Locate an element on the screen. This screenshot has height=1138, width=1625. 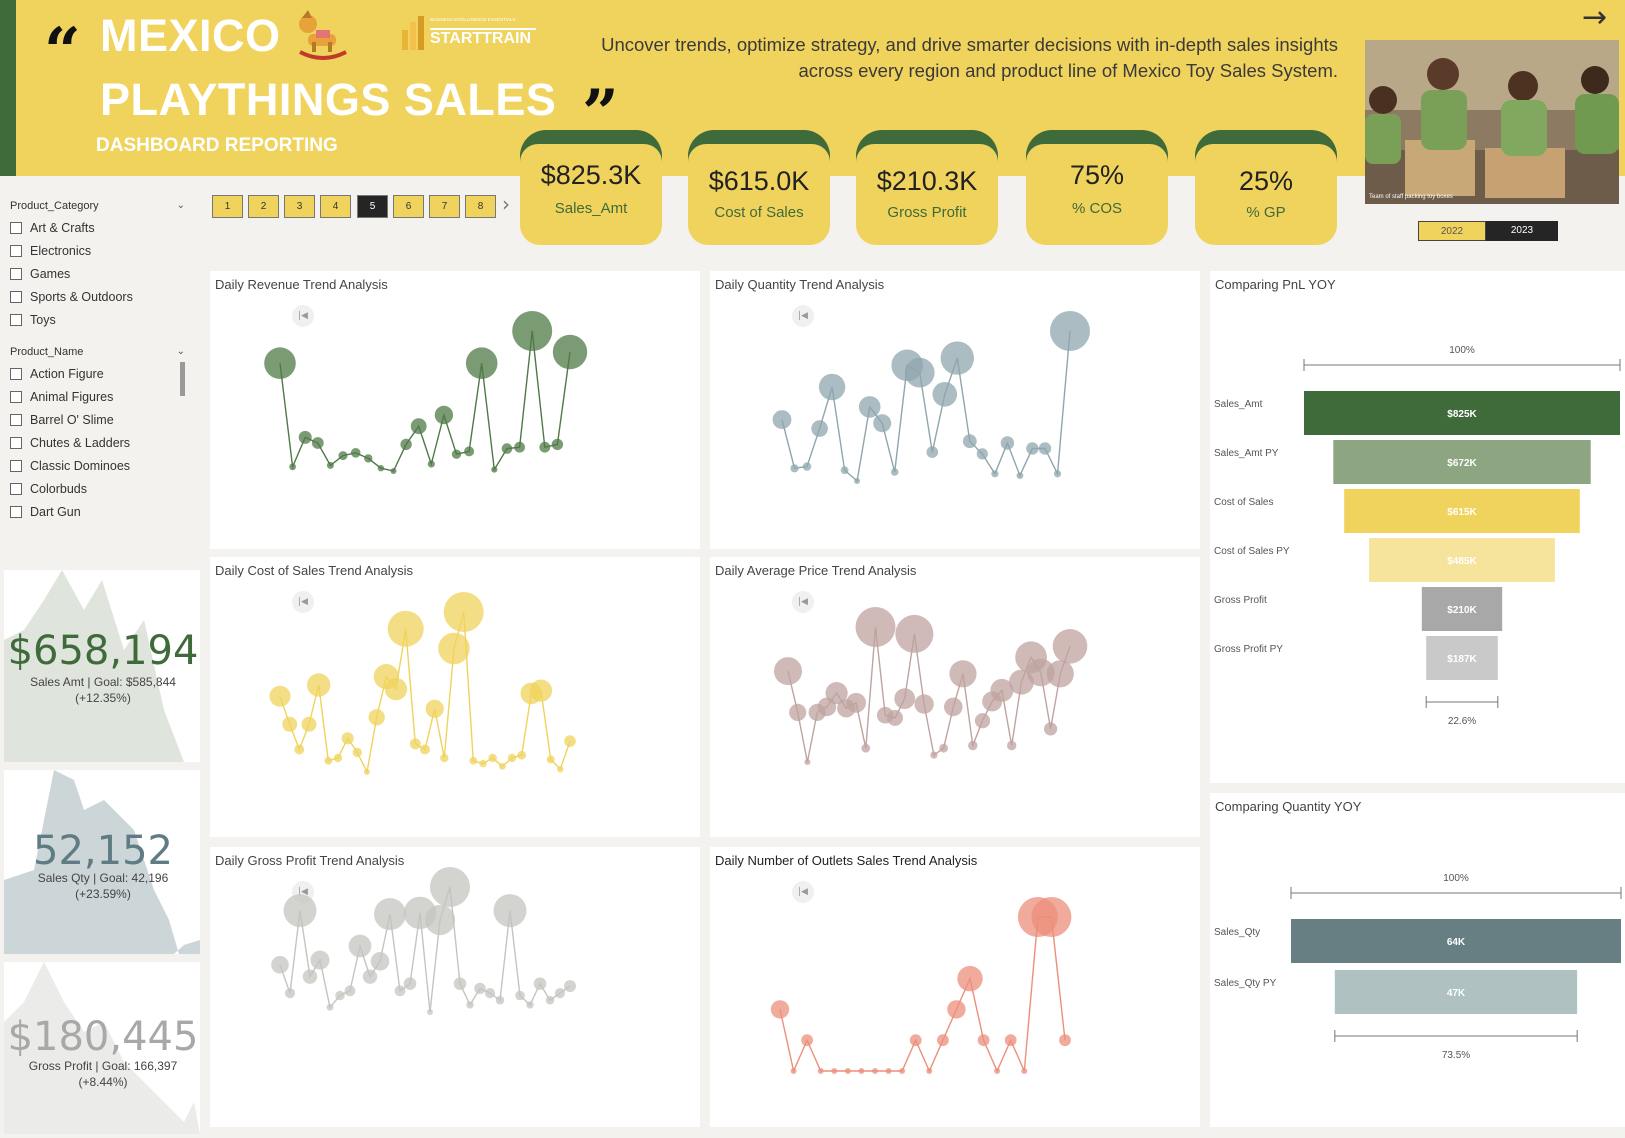
revenue-trend-chart is located at coordinates (426, 392).